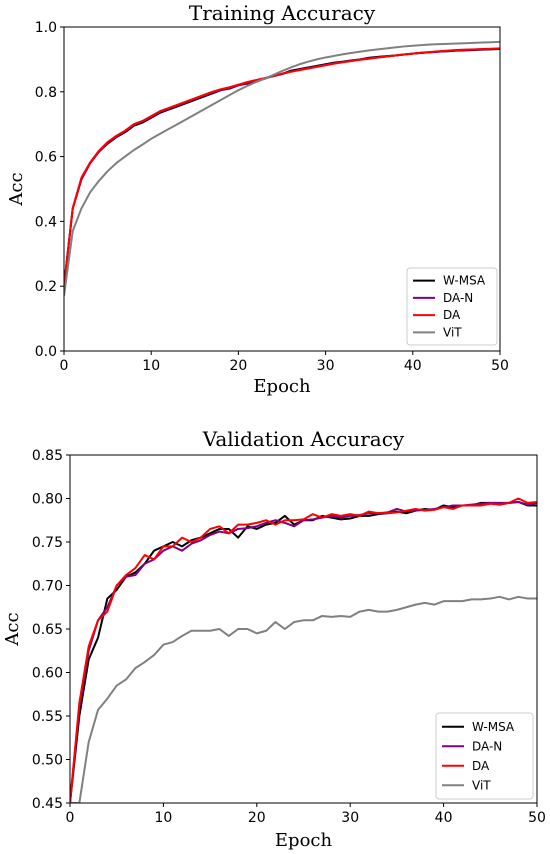  What do you see at coordinates (303, 439) in the screenshot?
I see `chart-title: Validation Accuracy` at bounding box center [303, 439].